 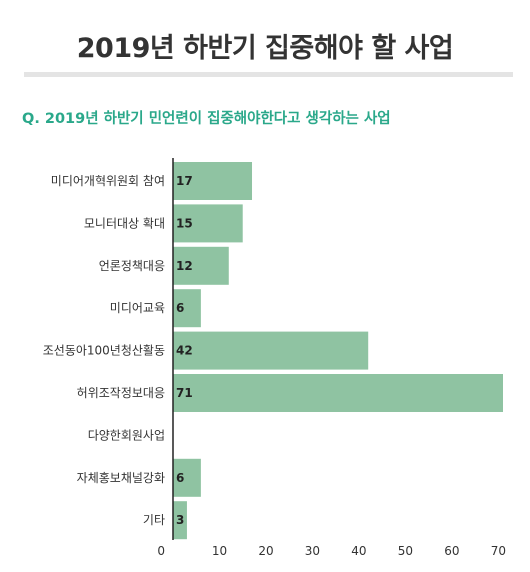 What do you see at coordinates (451, 551) in the screenshot?
I see `x-tick-label: 60` at bounding box center [451, 551].